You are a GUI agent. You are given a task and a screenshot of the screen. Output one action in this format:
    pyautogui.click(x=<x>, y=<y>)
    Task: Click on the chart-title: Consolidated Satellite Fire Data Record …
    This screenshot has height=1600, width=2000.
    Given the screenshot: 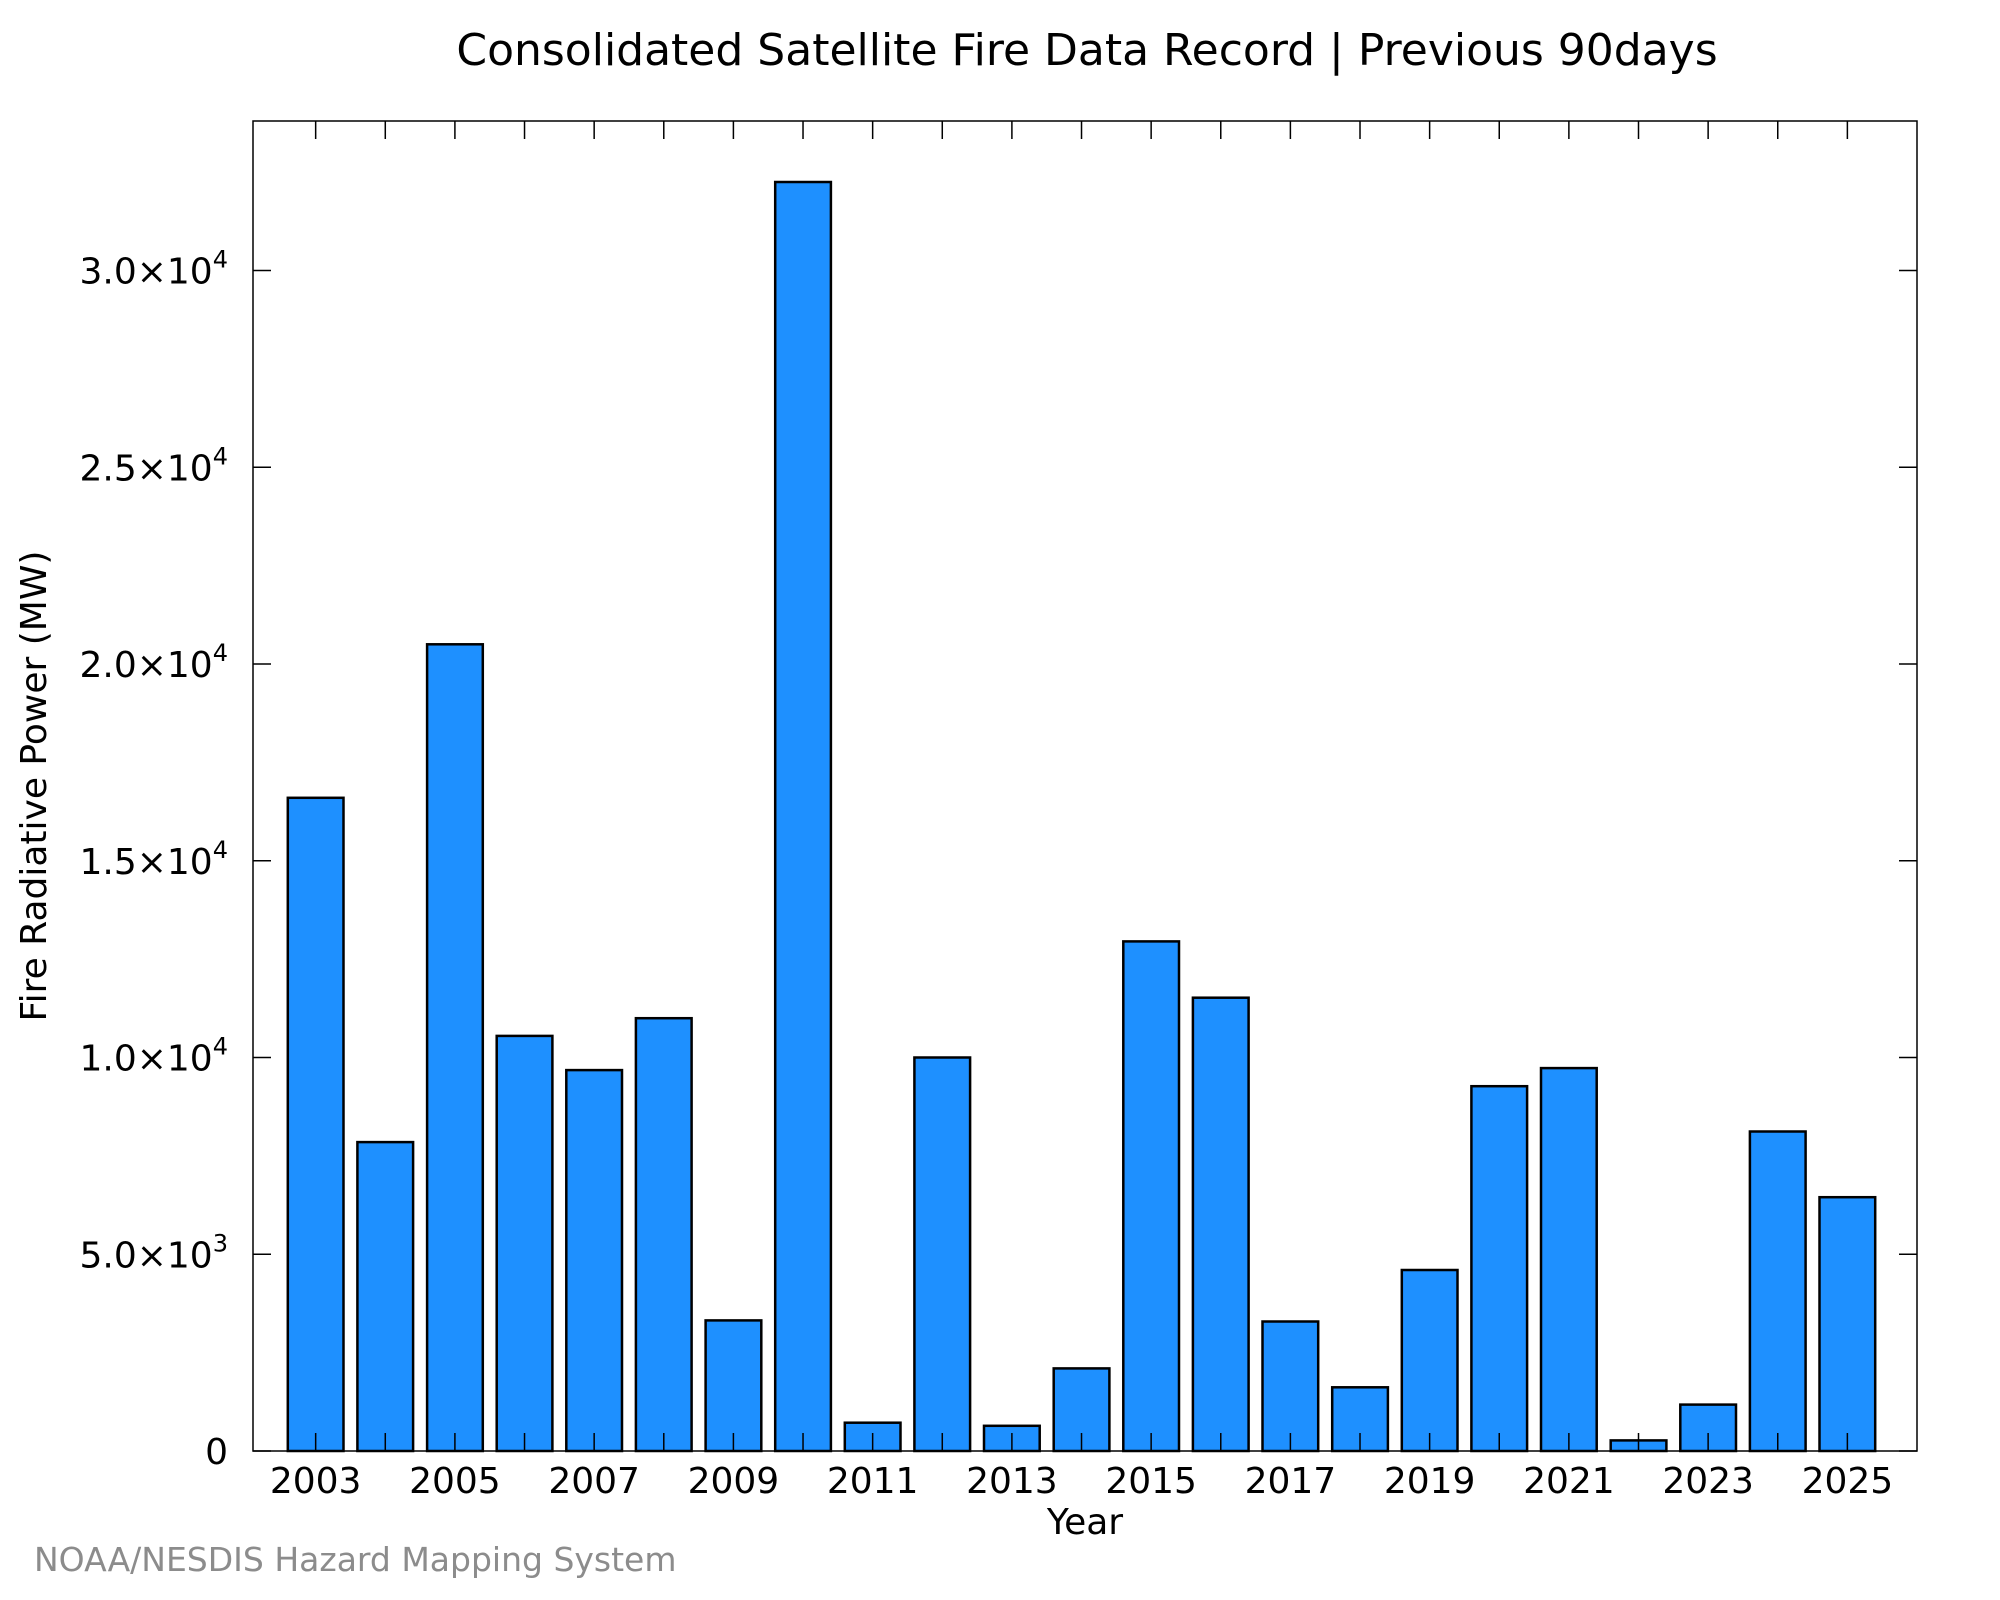 What is the action you would take?
    pyautogui.click(x=1086, y=50)
    